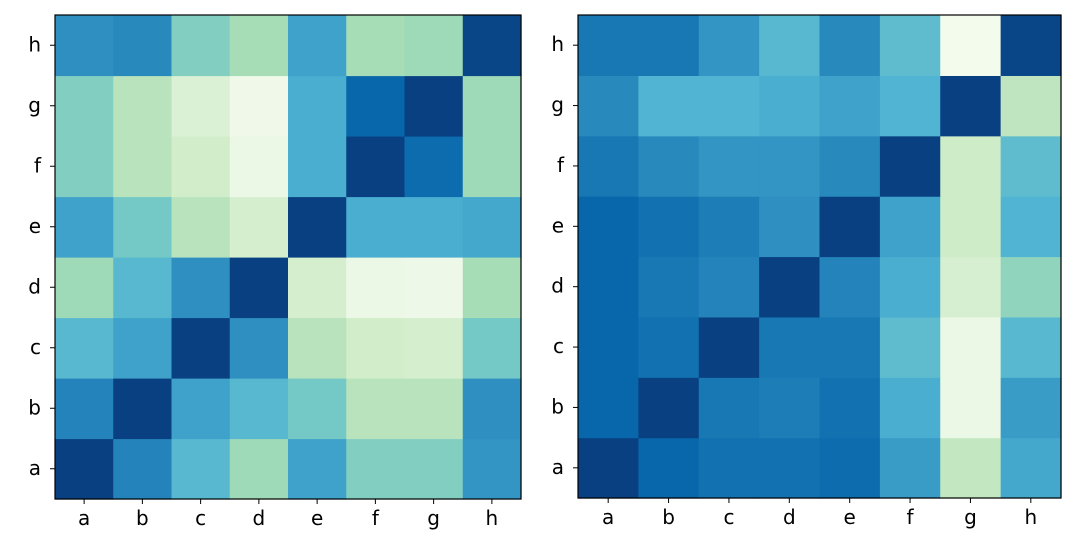 The image size is (1080, 550). Describe the element at coordinates (558, 346) in the screenshot. I see `y-tick-label: c` at that location.